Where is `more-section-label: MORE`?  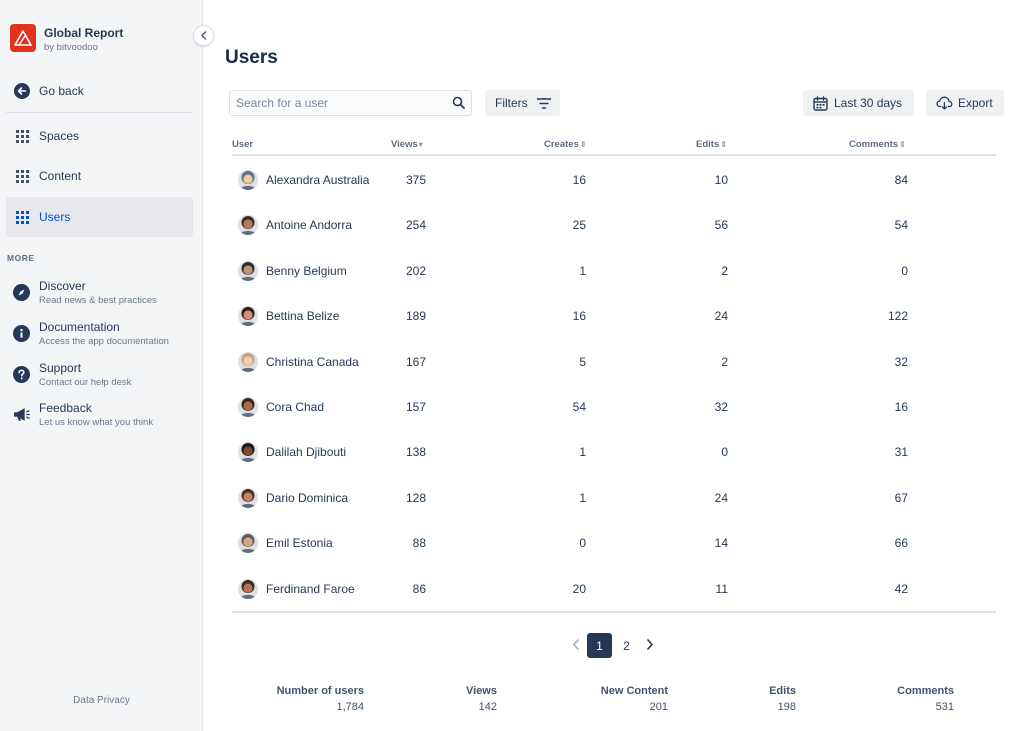 more-section-label: MORE is located at coordinates (21, 258).